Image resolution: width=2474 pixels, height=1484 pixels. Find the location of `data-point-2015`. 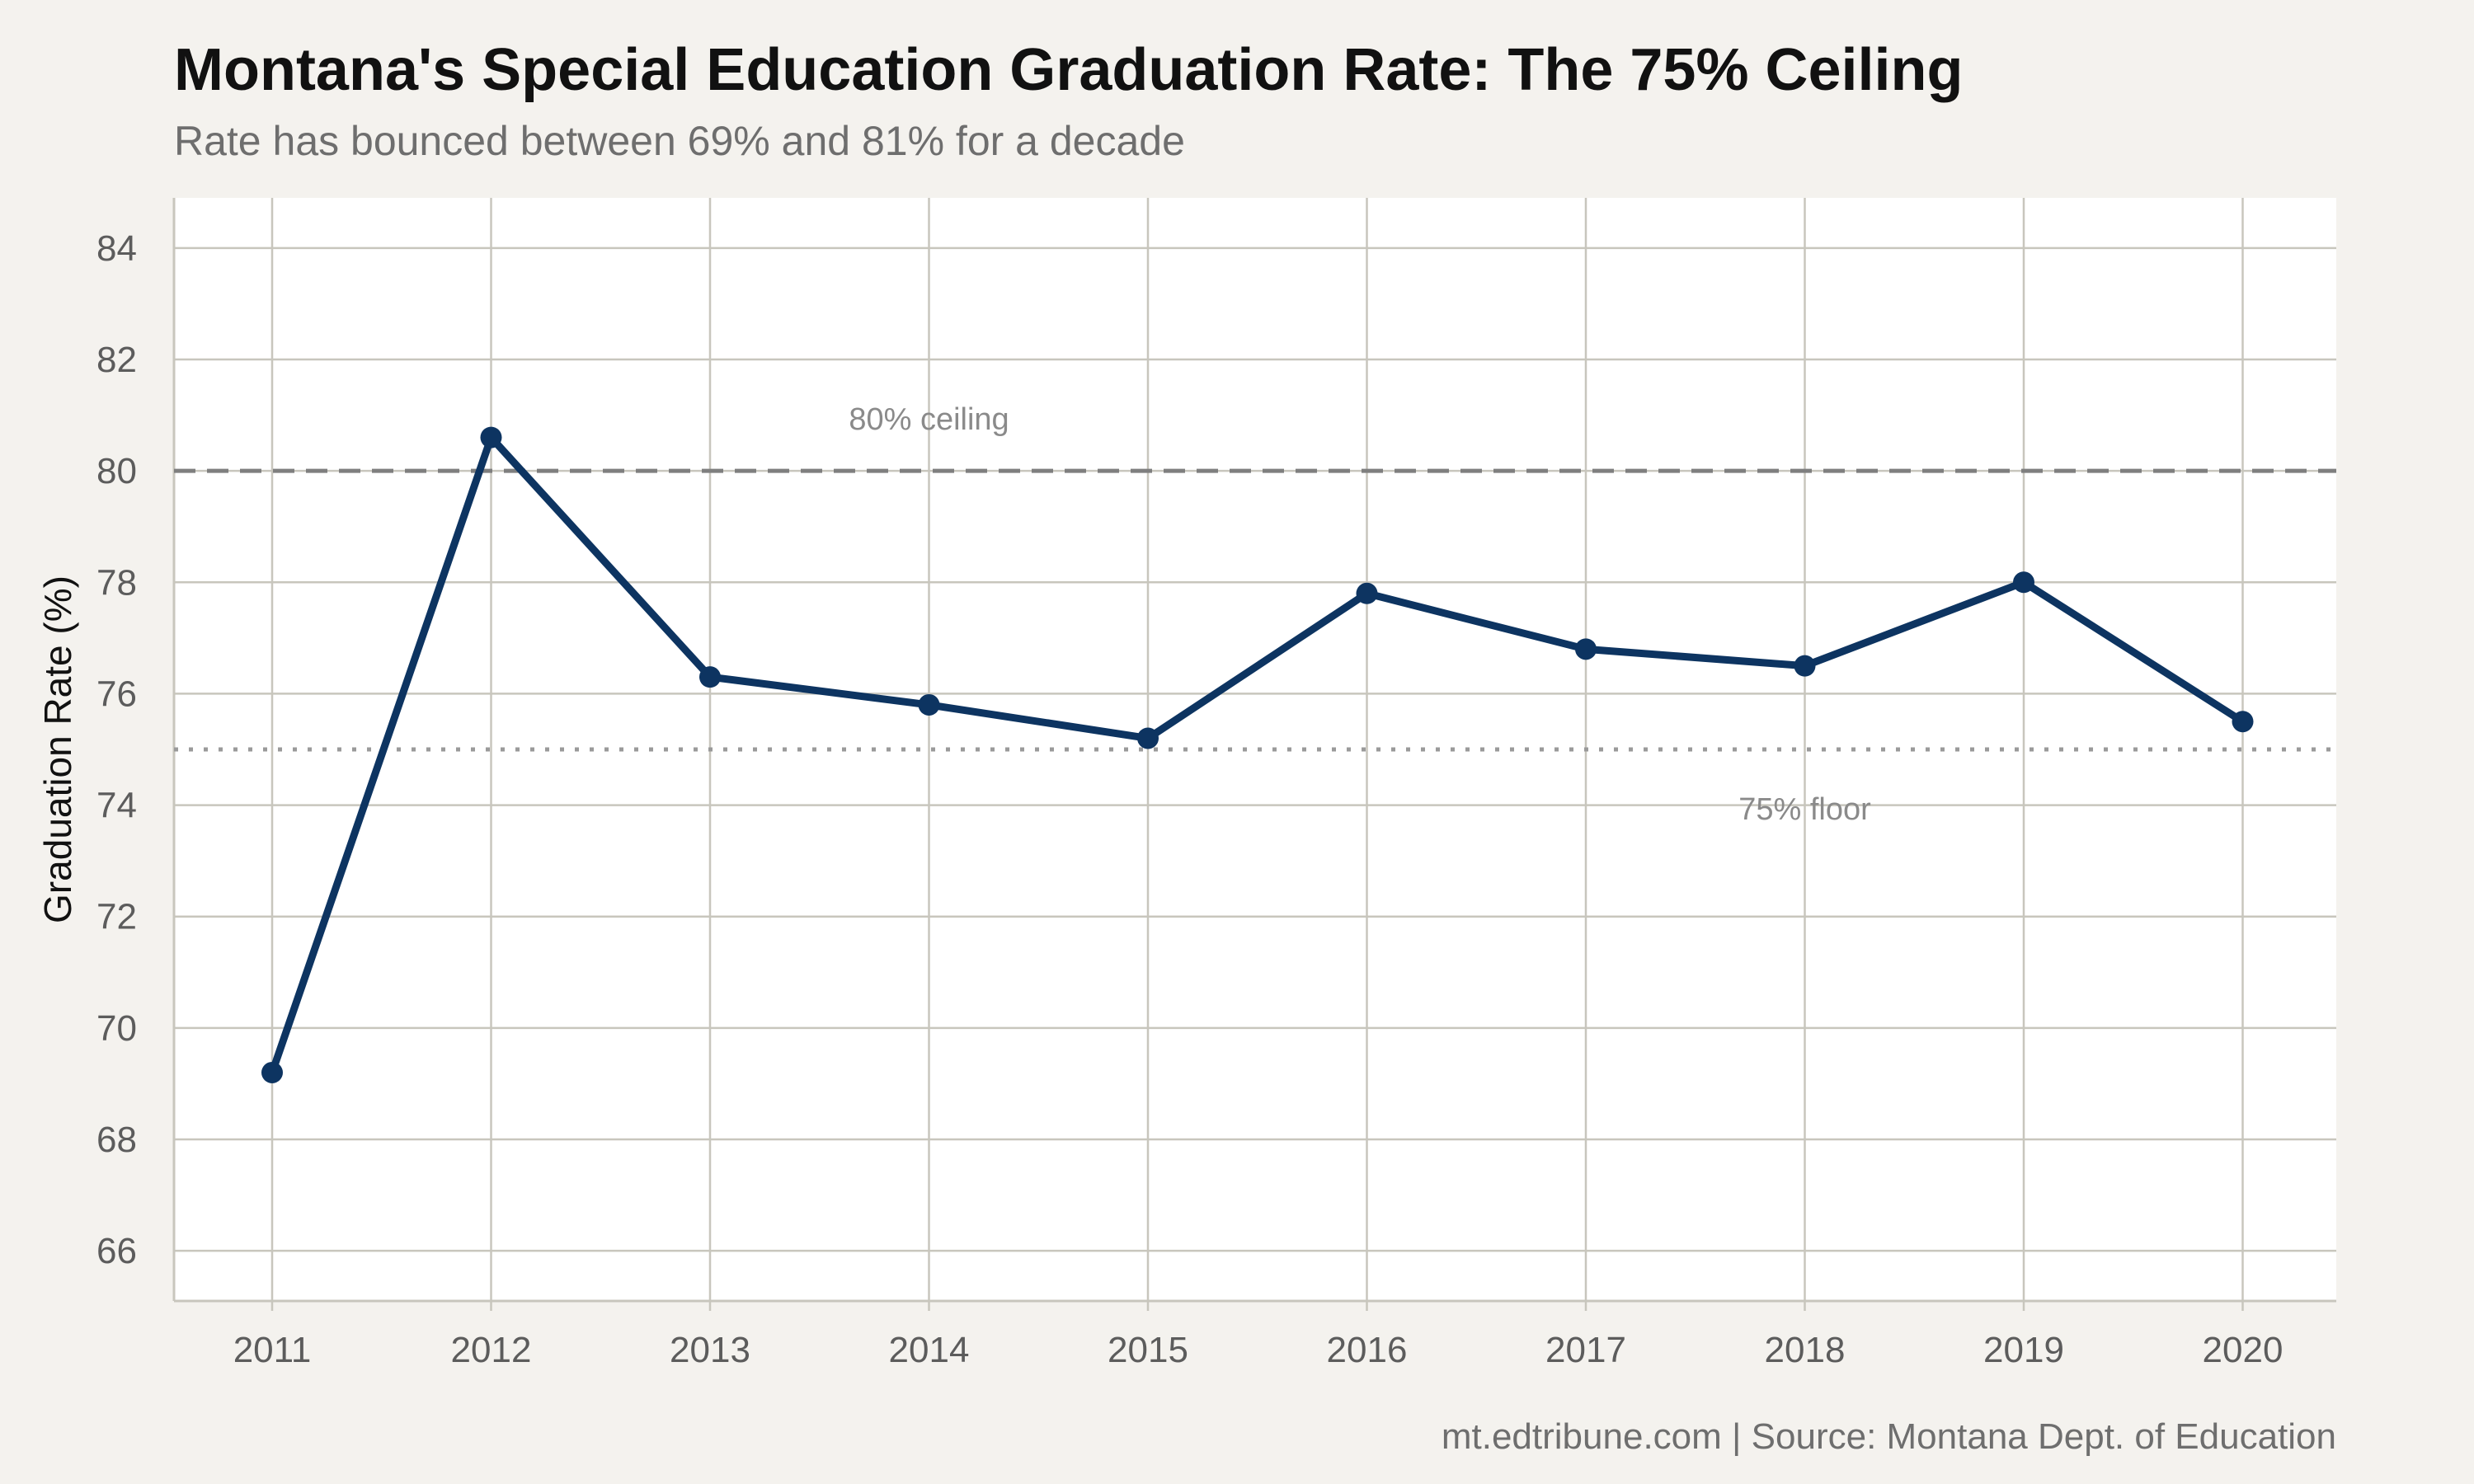

data-point-2015 is located at coordinates (1148, 738).